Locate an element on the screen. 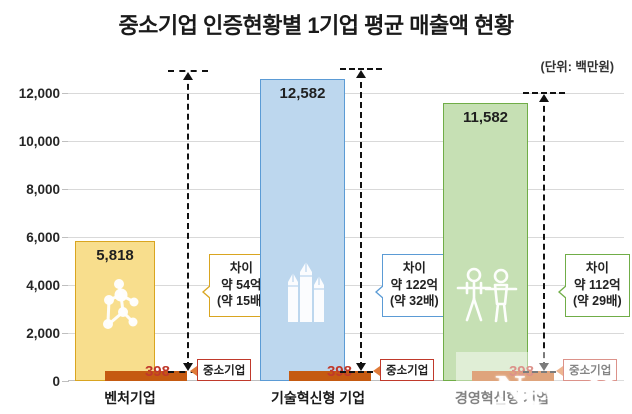 The height and width of the screenshot is (414, 632). bar-value-venture: 5,818 is located at coordinates (115, 255).